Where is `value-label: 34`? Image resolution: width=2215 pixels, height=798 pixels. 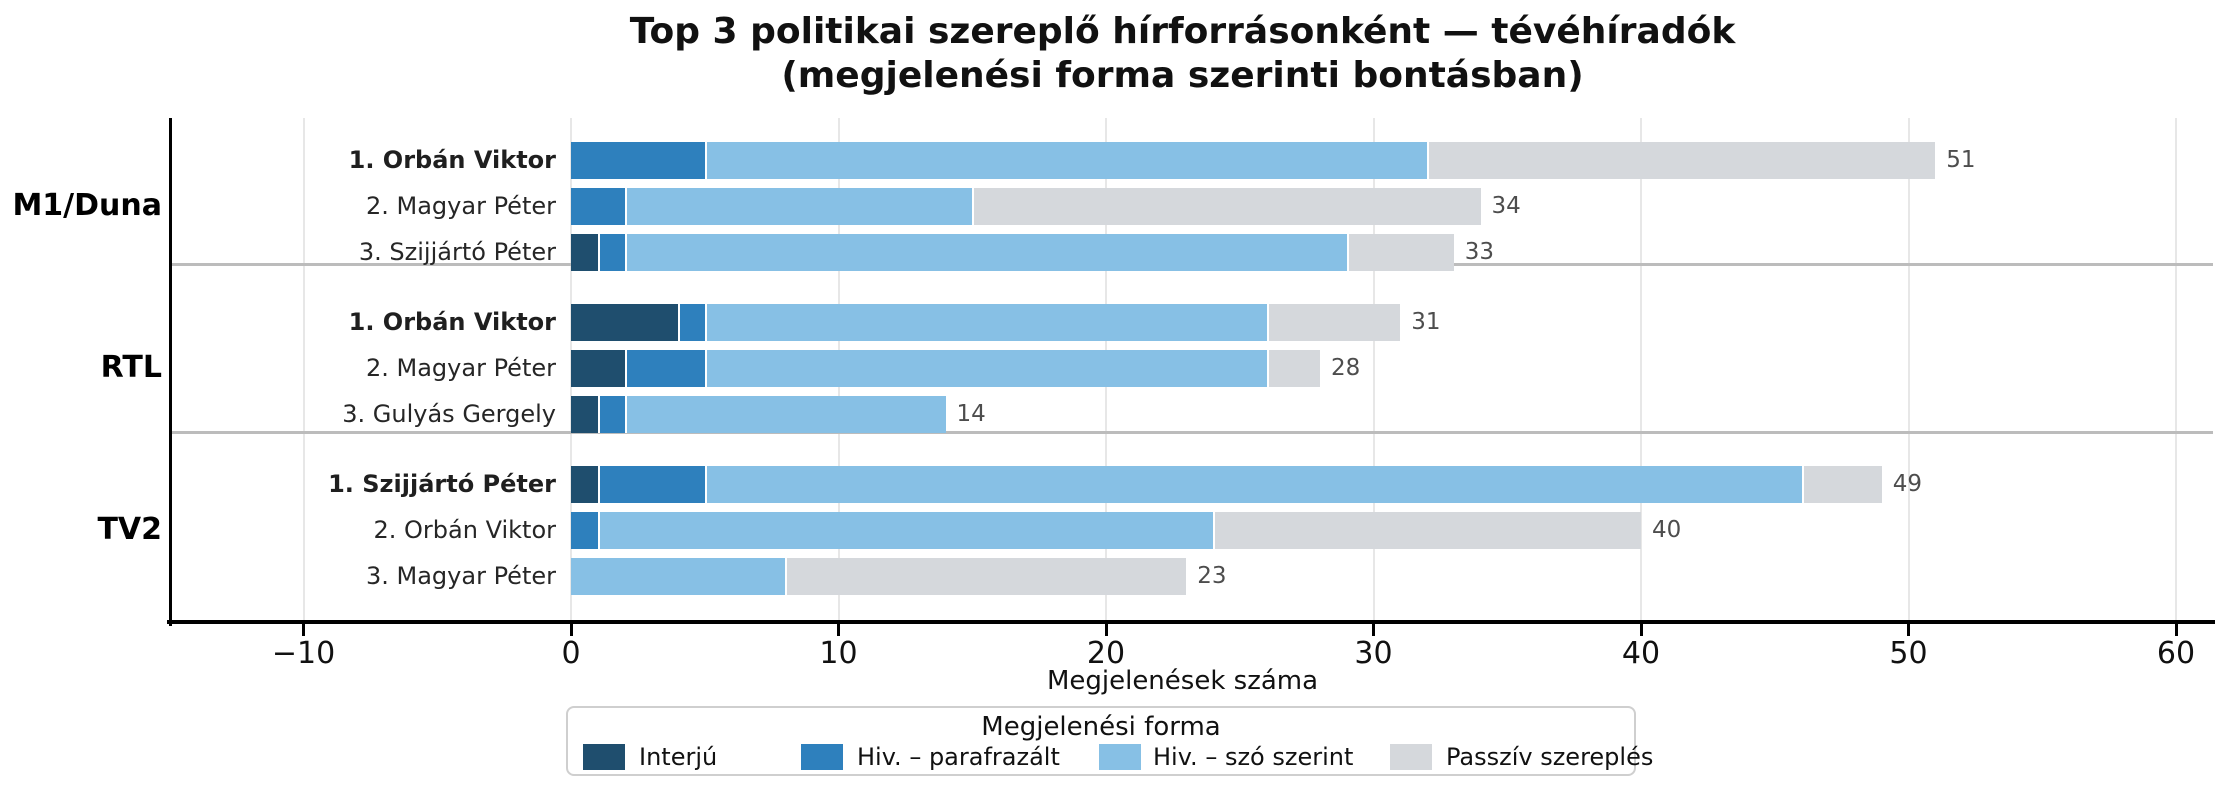 value-label: 34 is located at coordinates (1506, 206).